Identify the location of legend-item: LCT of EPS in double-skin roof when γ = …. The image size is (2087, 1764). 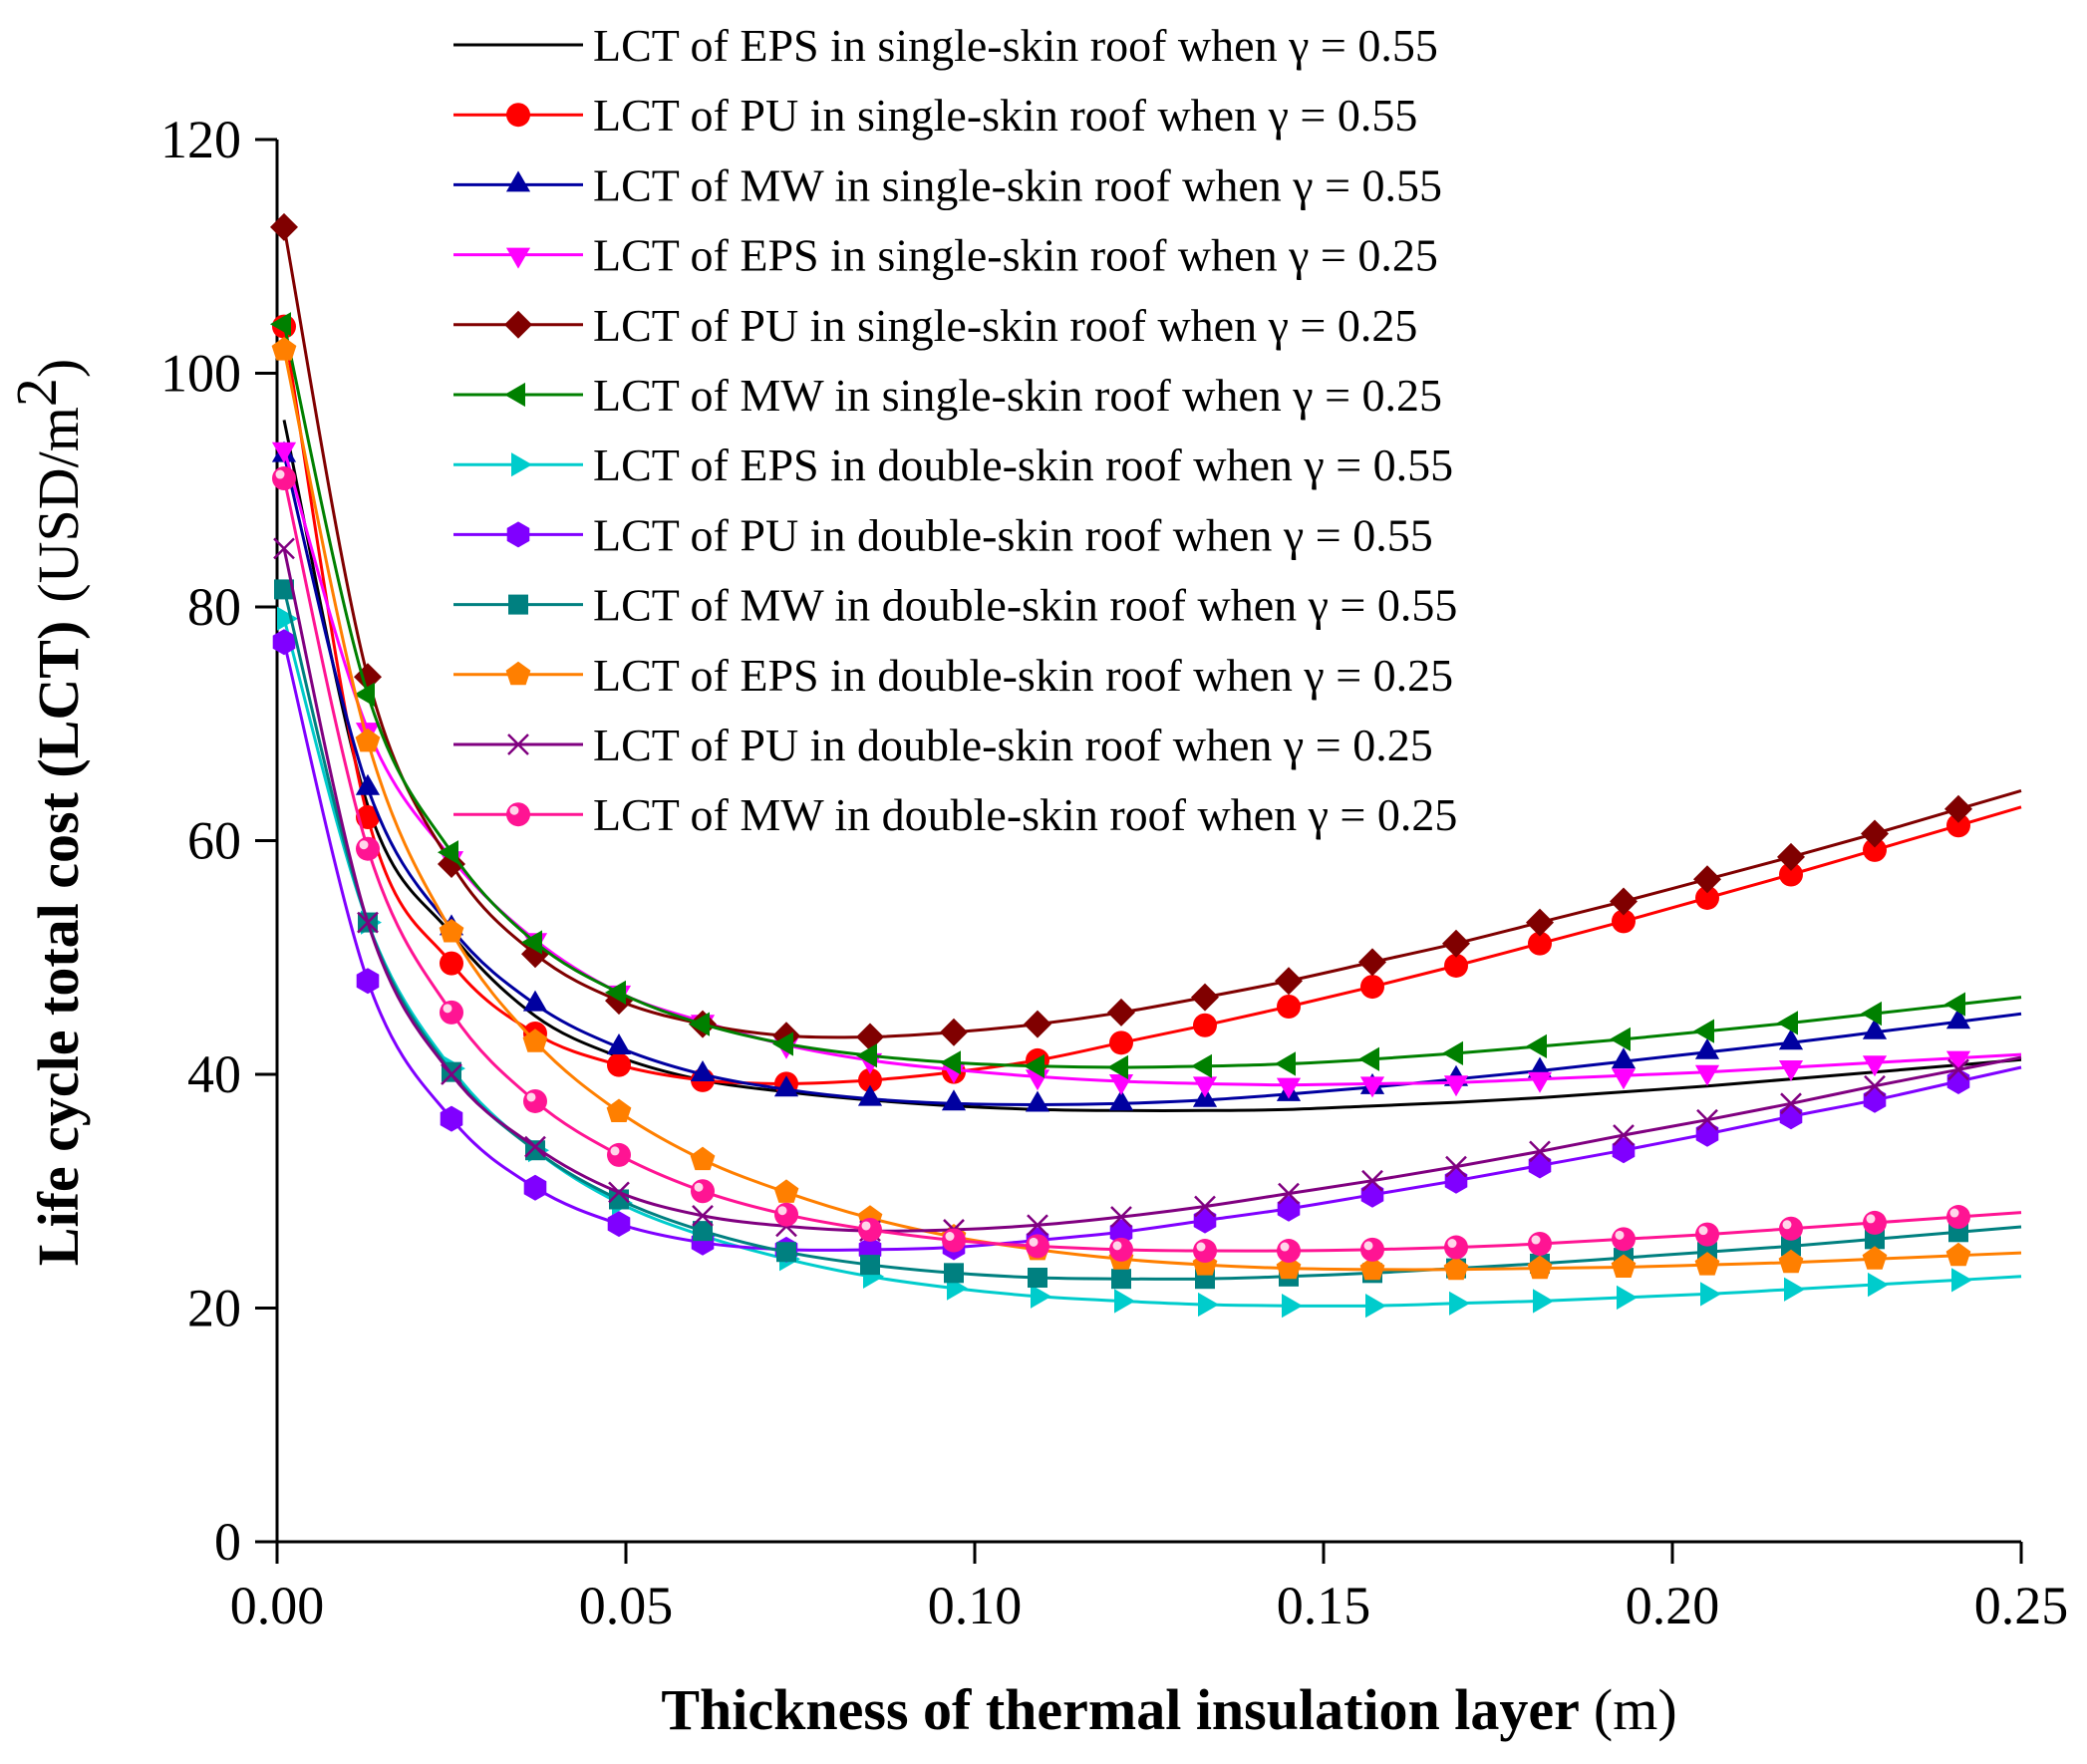
(953, 465).